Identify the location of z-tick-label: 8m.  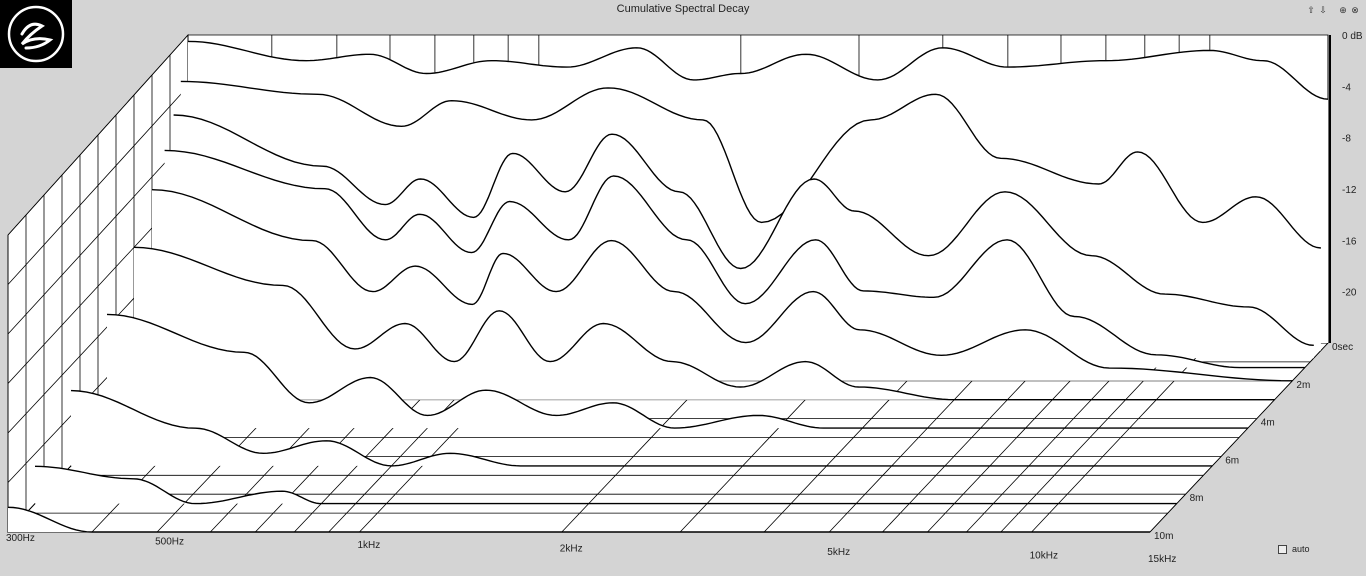
(1197, 498).